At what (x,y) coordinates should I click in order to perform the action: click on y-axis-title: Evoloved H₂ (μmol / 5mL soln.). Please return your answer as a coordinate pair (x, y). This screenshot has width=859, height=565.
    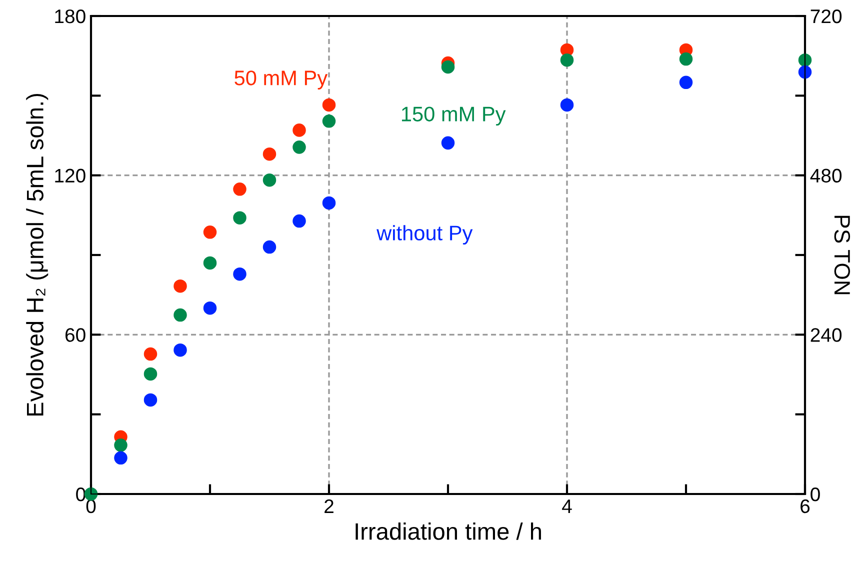
    Looking at the image, I should click on (37, 255).